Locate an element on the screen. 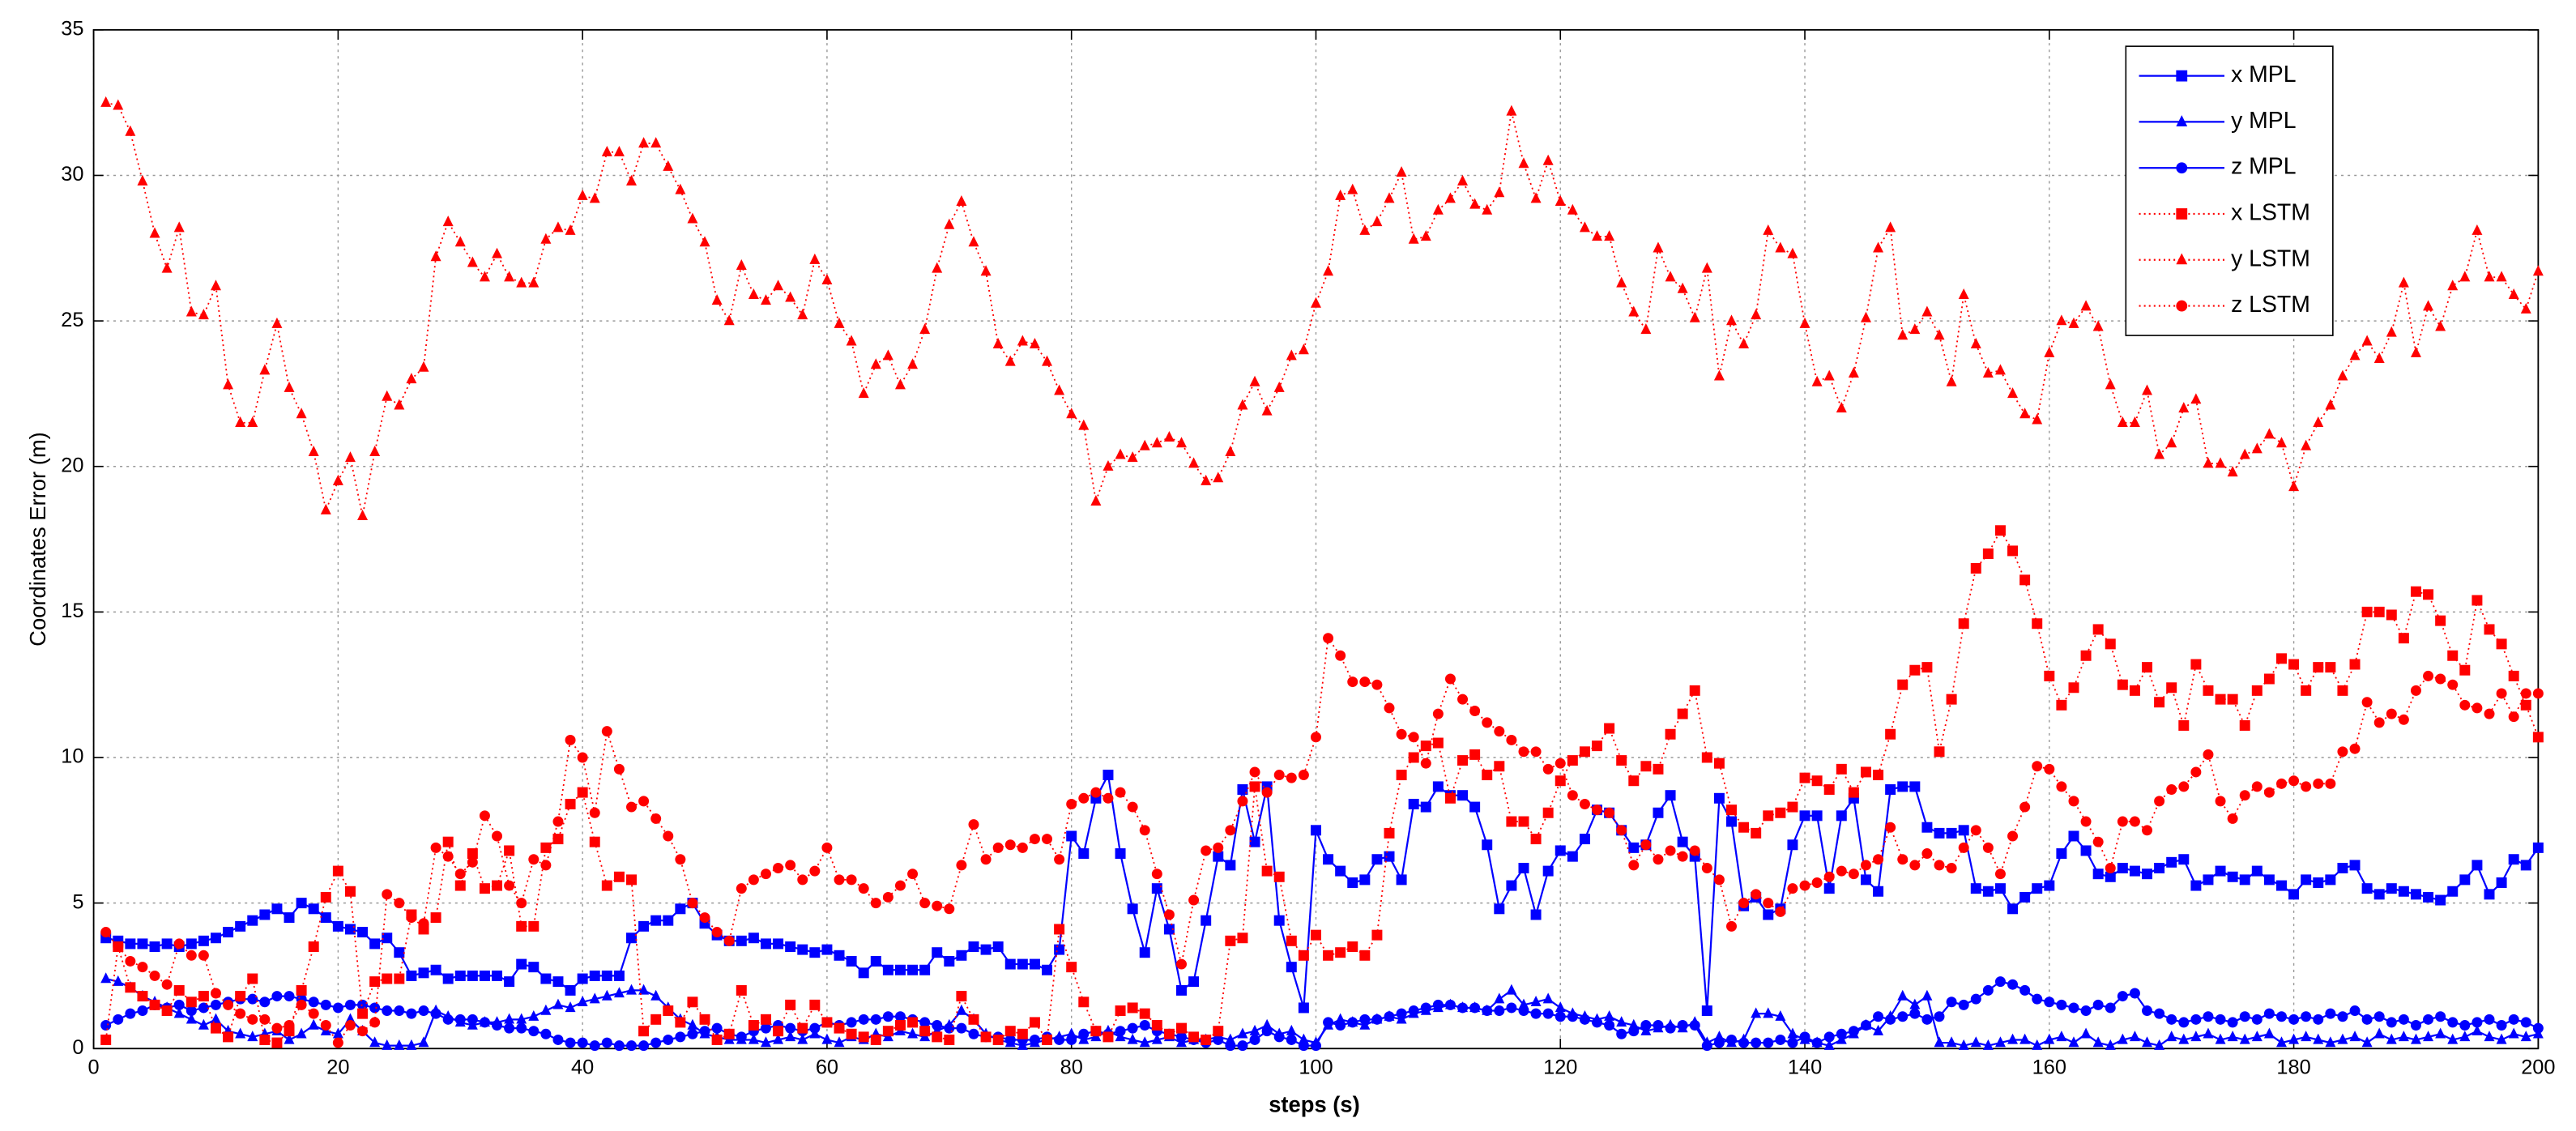 This screenshot has width=2576, height=1131. legend-label: z MPL is located at coordinates (2263, 167).